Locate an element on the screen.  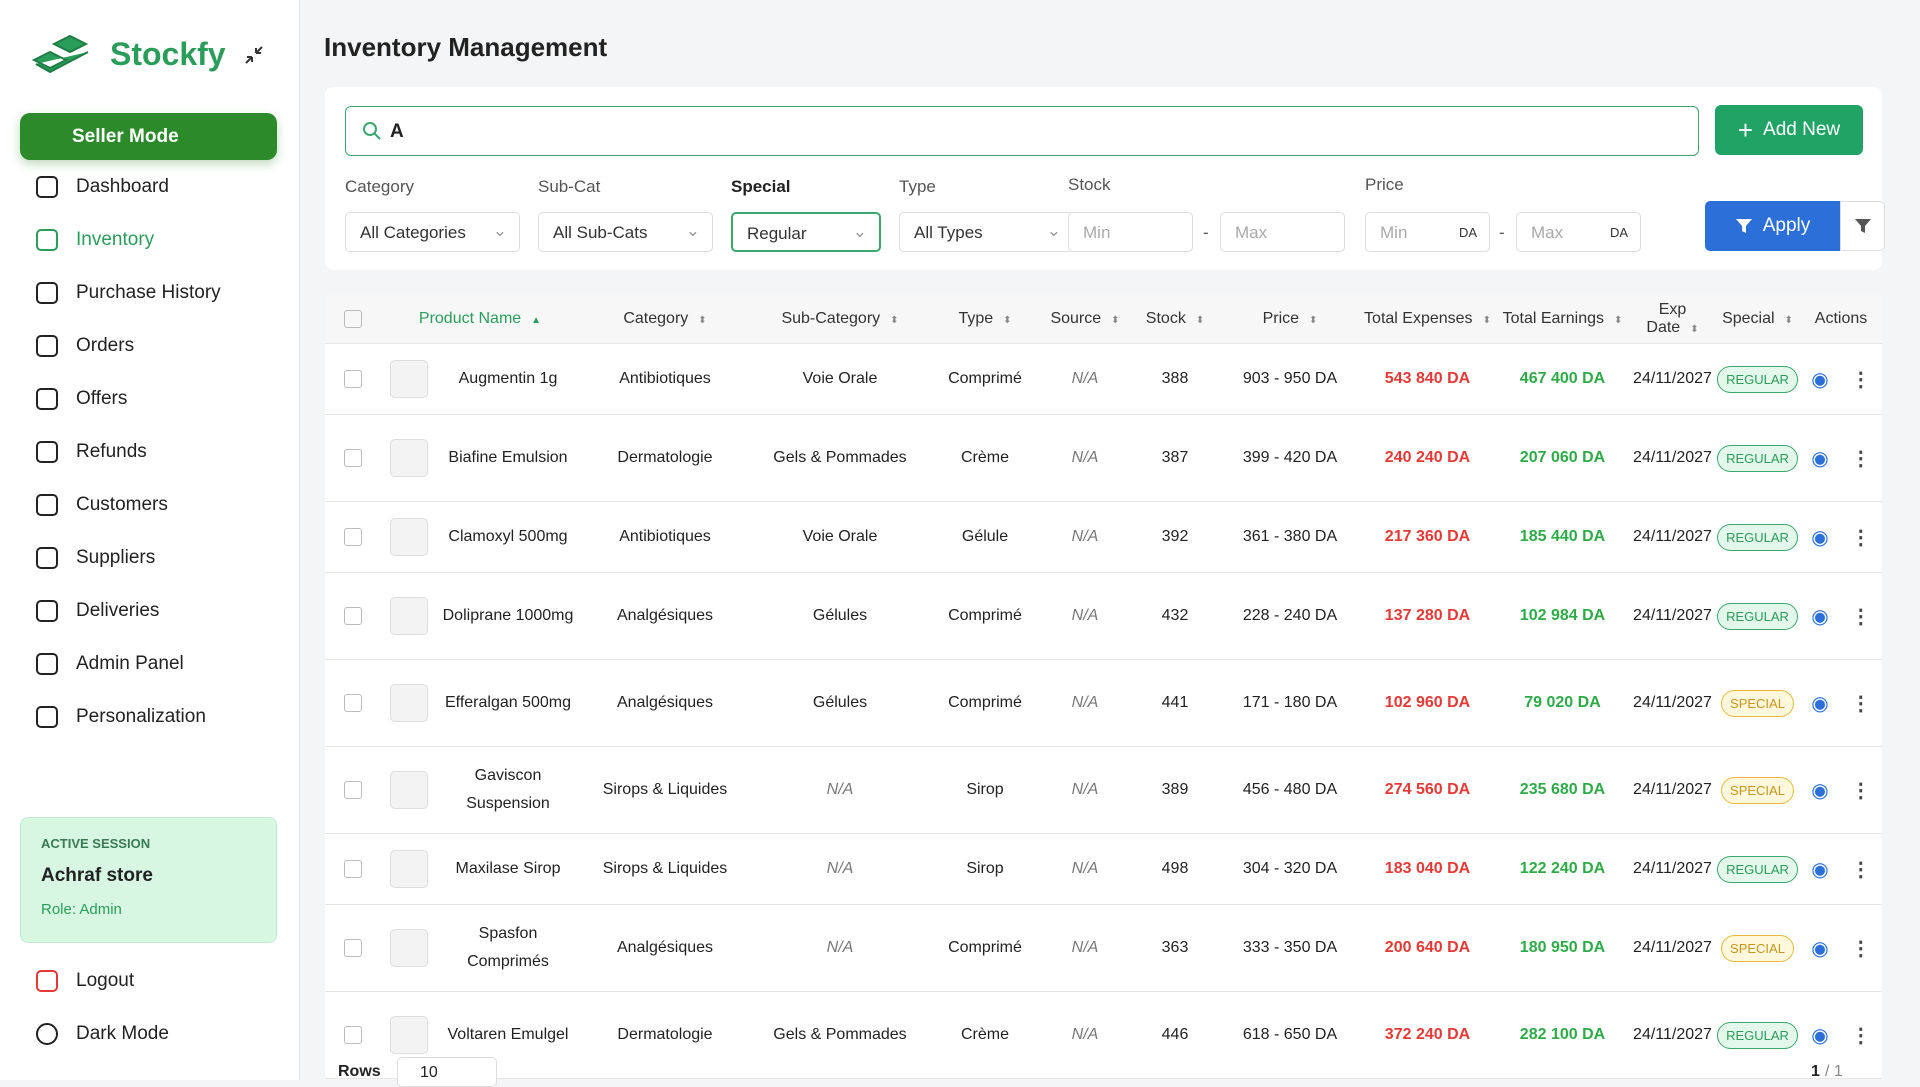
rows-label: Rows is located at coordinates (359, 1071).